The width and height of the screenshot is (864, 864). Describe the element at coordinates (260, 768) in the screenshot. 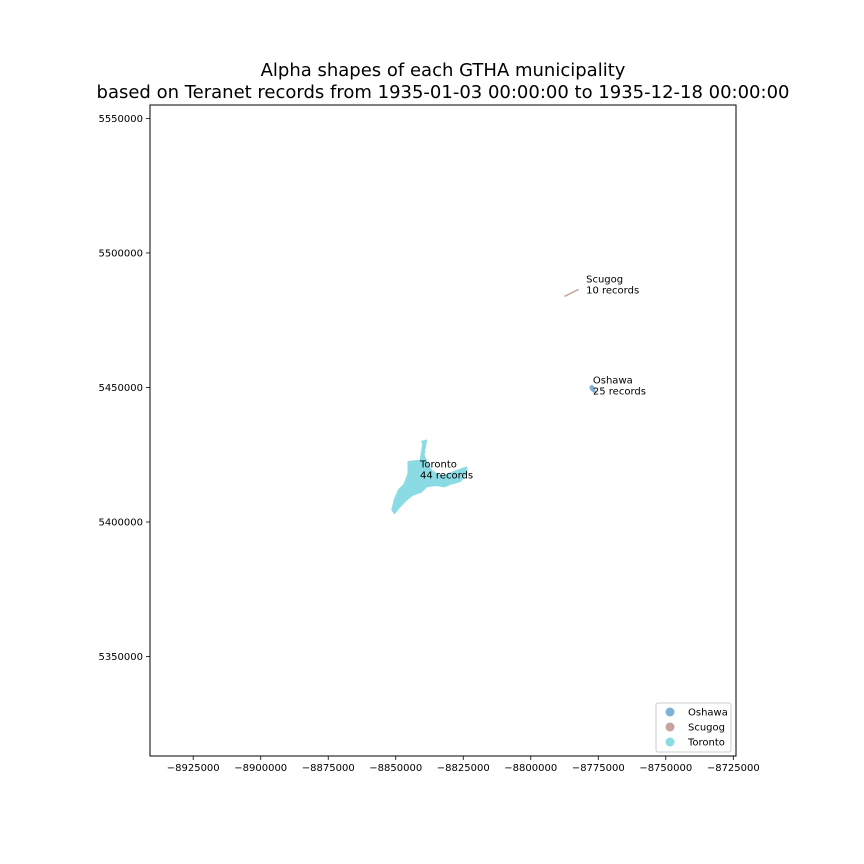

I see `x-tick-label: −8900000` at that location.